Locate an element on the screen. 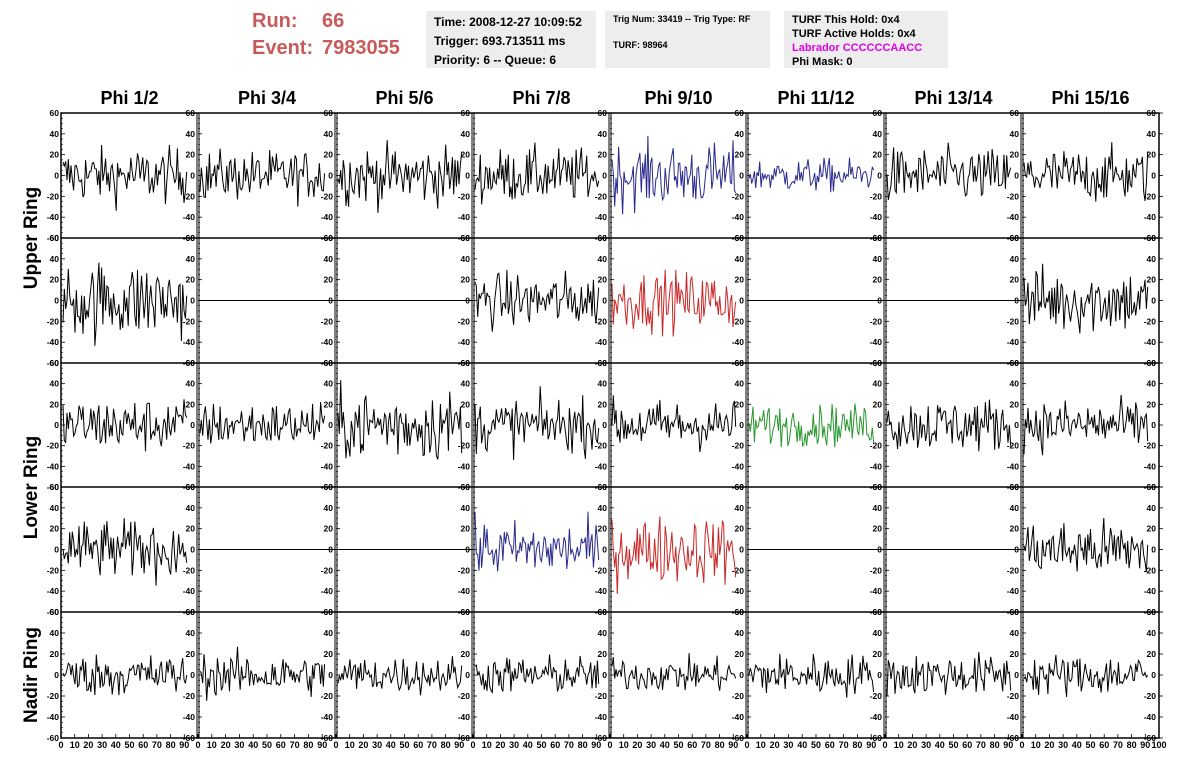 The width and height of the screenshot is (1196, 772). run-label: Run: is located at coordinates (275, 21).